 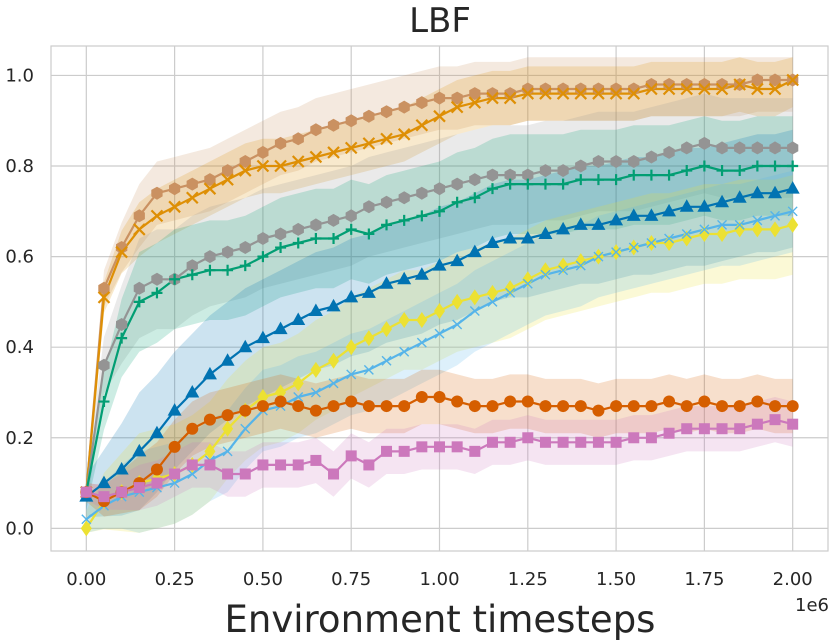 I want to click on chart-title: LBF, so click(x=440, y=21).